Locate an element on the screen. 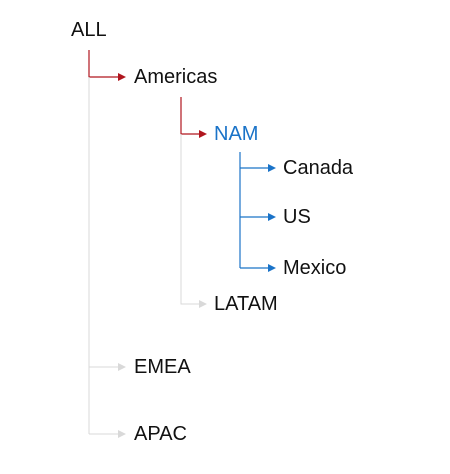 This screenshot has width=450, height=474. arrowhead-latam is located at coordinates (203, 304).